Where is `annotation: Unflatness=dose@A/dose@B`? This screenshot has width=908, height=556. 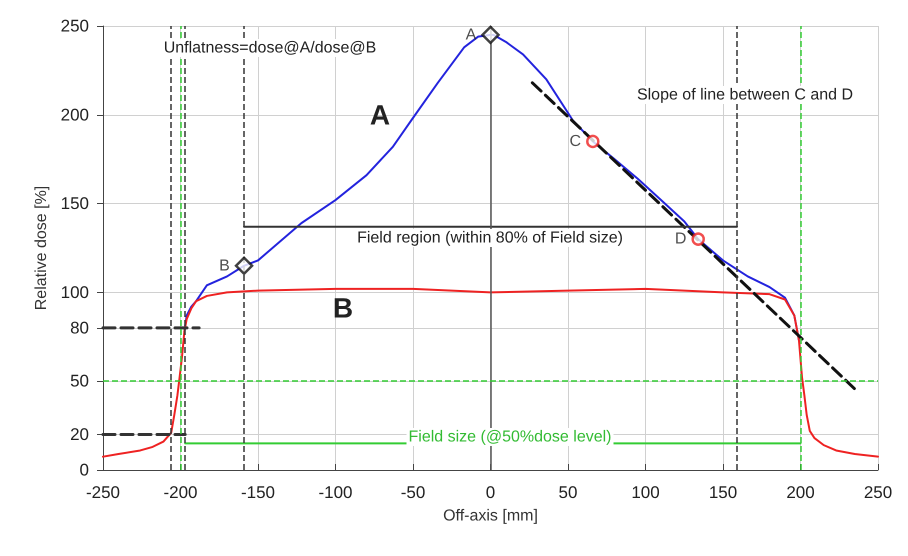 annotation: Unflatness=dose@A/dose@B is located at coordinates (270, 48).